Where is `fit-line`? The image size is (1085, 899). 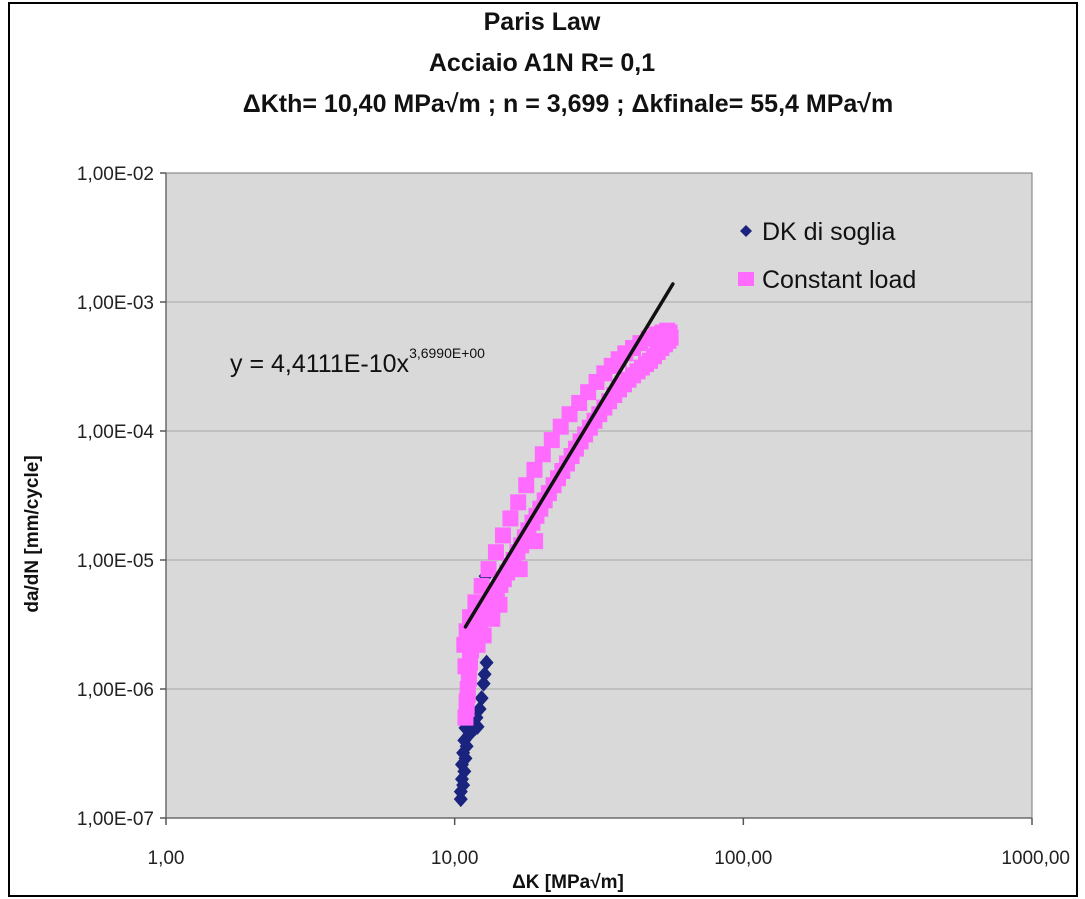
fit-line is located at coordinates (569, 455).